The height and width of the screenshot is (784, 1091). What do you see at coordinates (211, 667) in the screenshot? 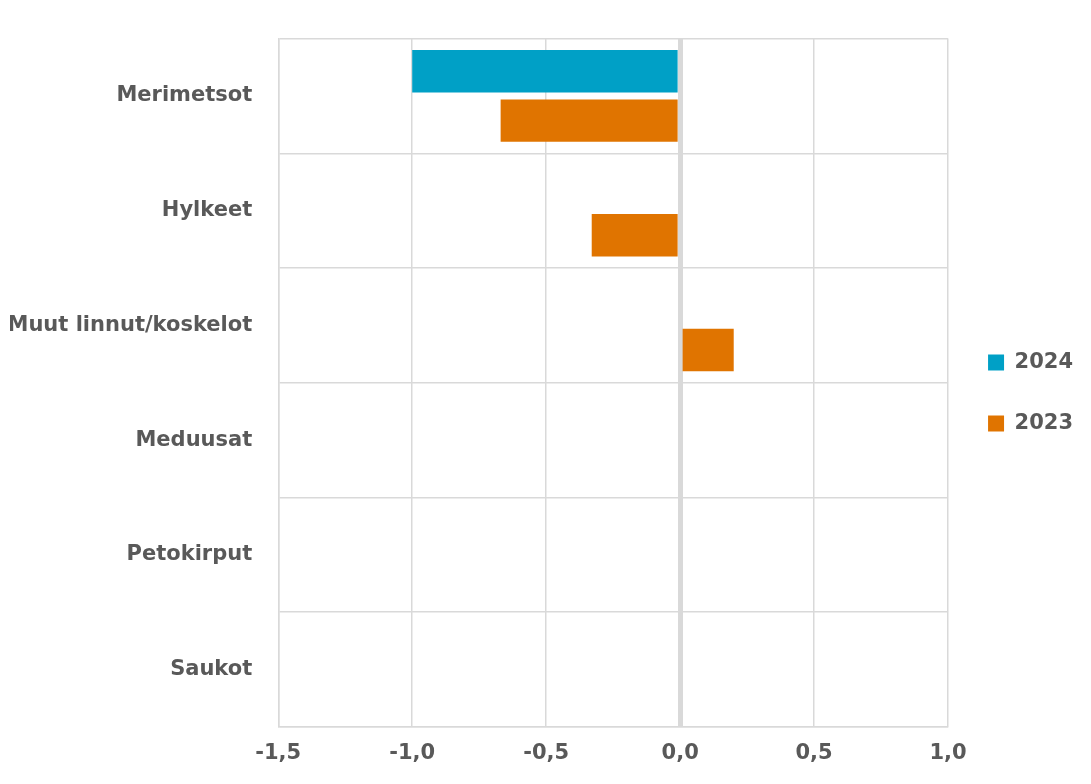
I see `y-tick-label: Saukot` at bounding box center [211, 667].